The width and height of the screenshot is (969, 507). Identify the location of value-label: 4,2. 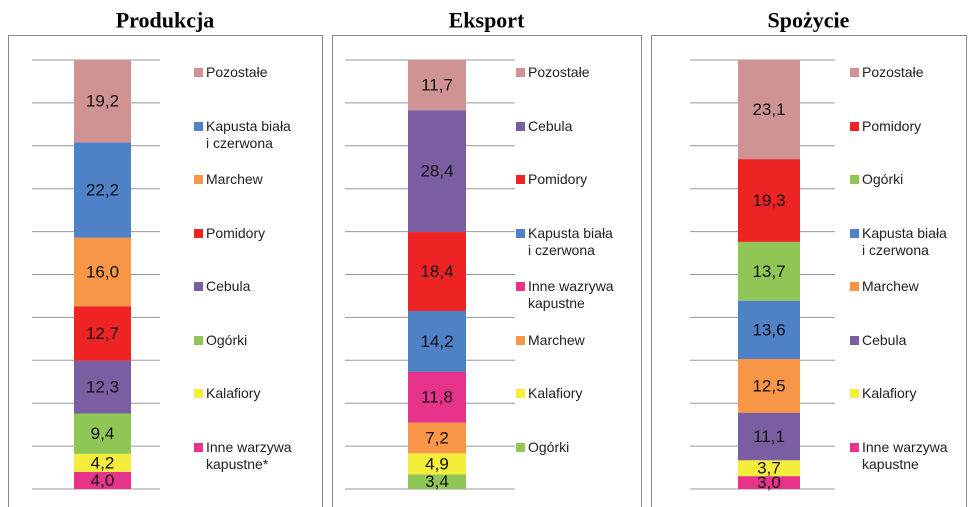
(103, 462).